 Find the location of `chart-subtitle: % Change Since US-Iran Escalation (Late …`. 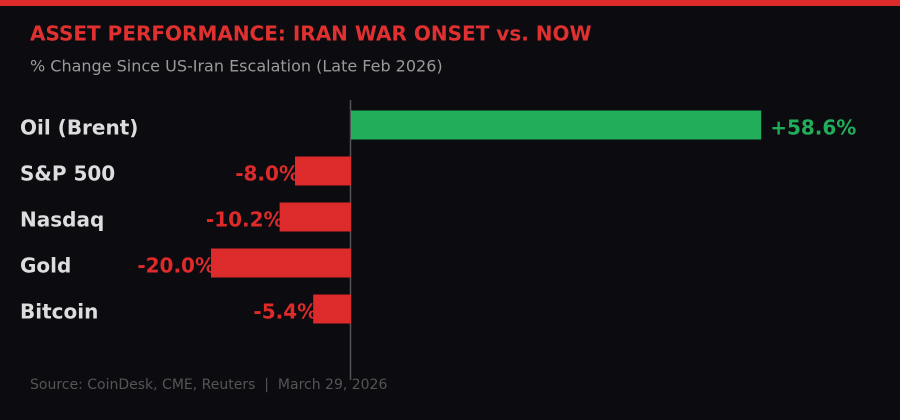

chart-subtitle: % Change Since US-Iran Escalation (Late … is located at coordinates (236, 66).